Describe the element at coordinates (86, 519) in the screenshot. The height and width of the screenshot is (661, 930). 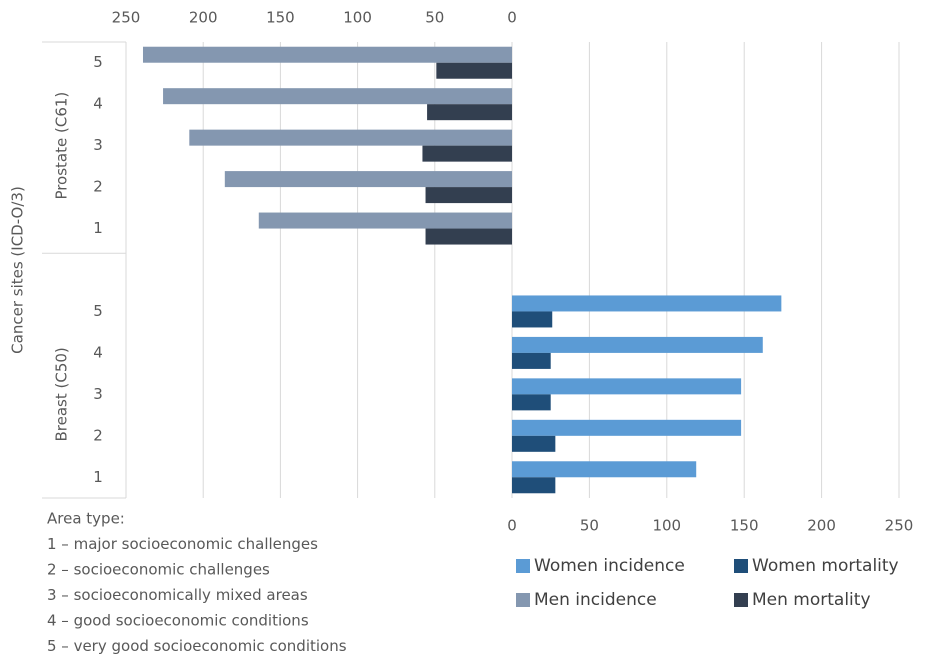
I see `note: Area type:` at that location.